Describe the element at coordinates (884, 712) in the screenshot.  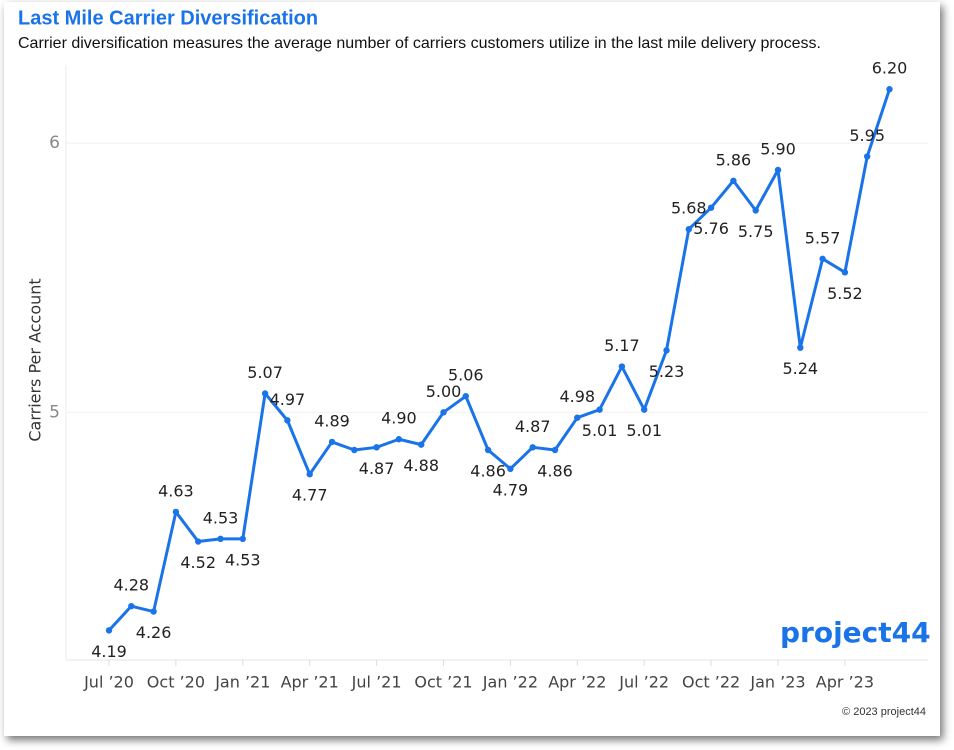
I see `copyright: © 2023 project44` at that location.